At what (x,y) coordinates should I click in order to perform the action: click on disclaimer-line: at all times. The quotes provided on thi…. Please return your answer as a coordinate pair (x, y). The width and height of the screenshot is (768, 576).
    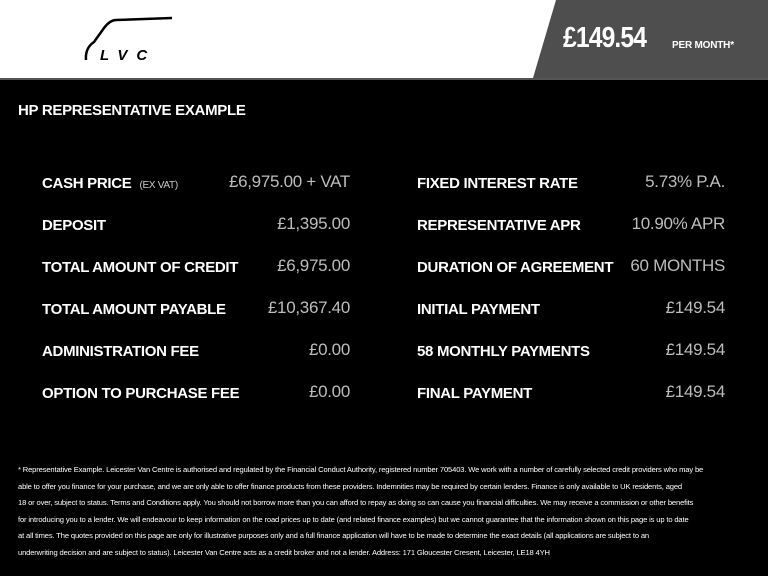
    Looking at the image, I should click on (333, 536).